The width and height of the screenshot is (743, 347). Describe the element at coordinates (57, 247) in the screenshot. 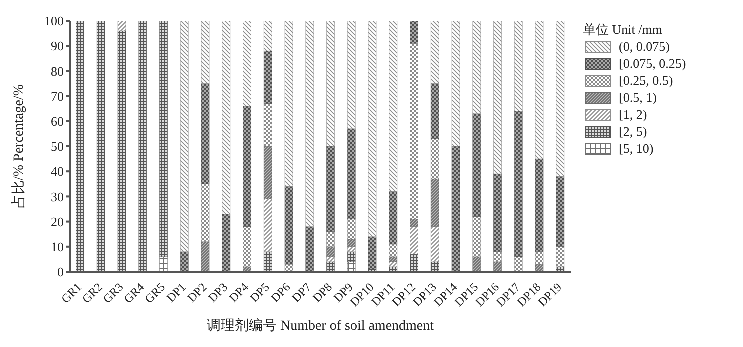

I see `y-tick-label: 10` at that location.